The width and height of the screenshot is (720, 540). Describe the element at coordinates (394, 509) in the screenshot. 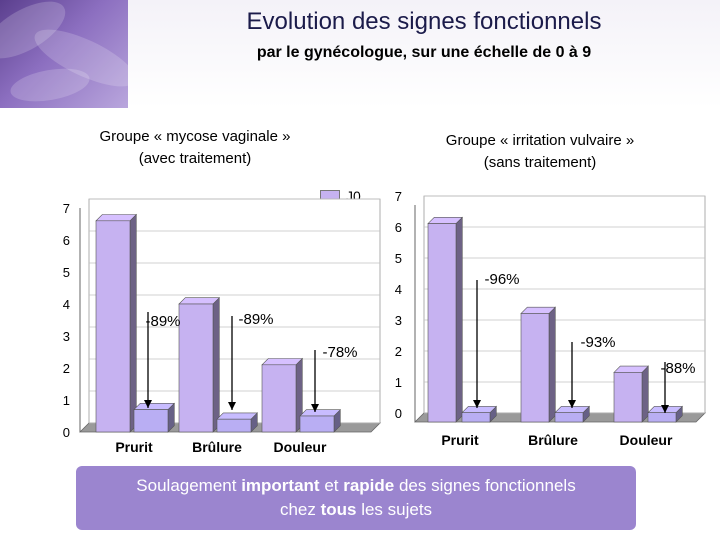

I see `banner-text-5: les sujets` at that location.